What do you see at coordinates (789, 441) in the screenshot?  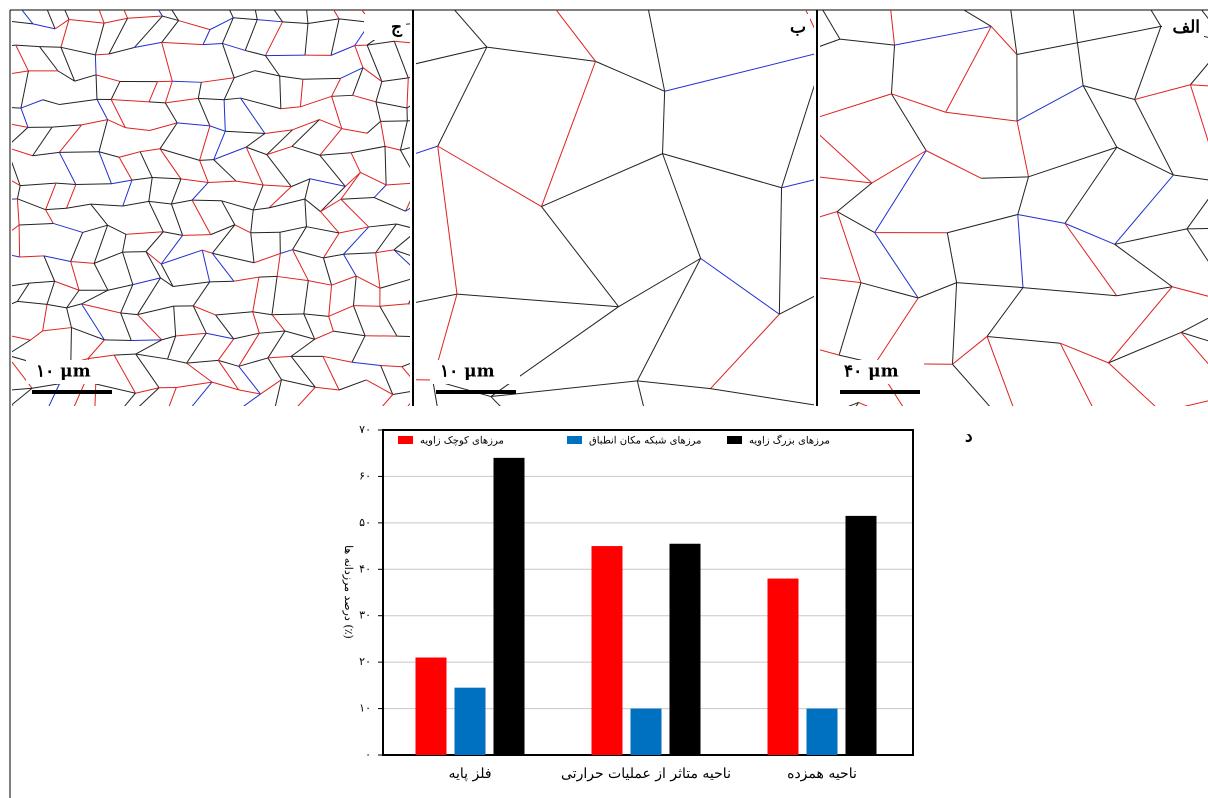 I see `legend-label: مرزهای بزرگ زاویه` at bounding box center [789, 441].